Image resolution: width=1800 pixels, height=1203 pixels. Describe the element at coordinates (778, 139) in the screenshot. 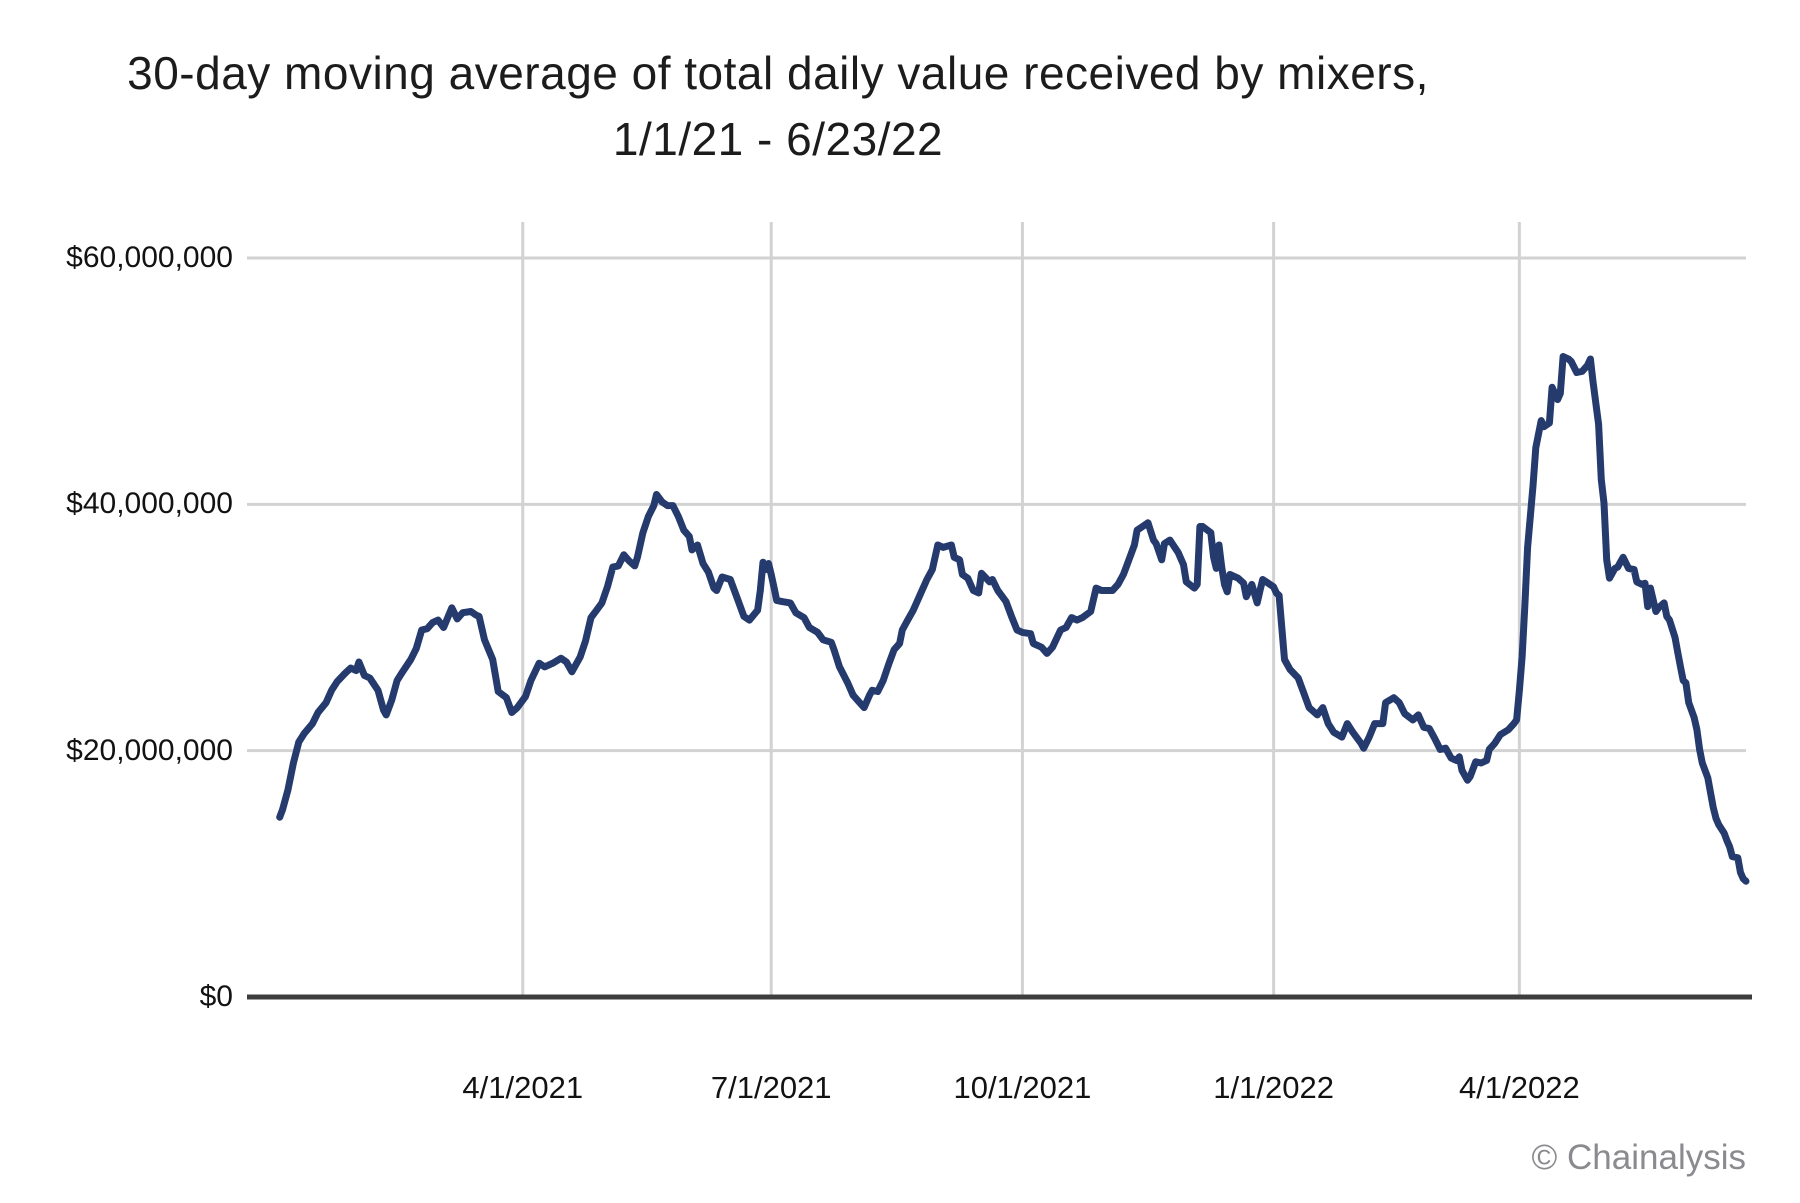

I see `chart-subtitle: 1/1/21 - 6/23/22` at that location.